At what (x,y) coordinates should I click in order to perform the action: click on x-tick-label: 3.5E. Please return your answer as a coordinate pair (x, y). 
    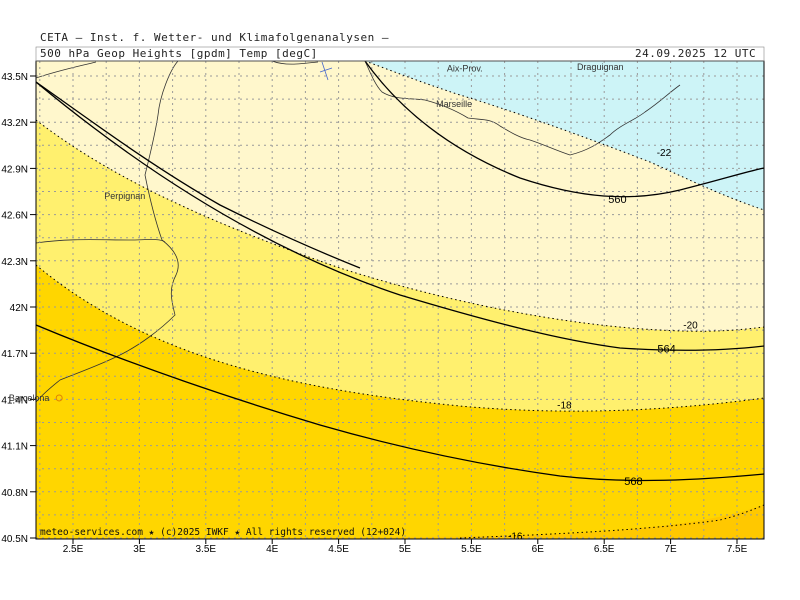
    Looking at the image, I should click on (206, 549).